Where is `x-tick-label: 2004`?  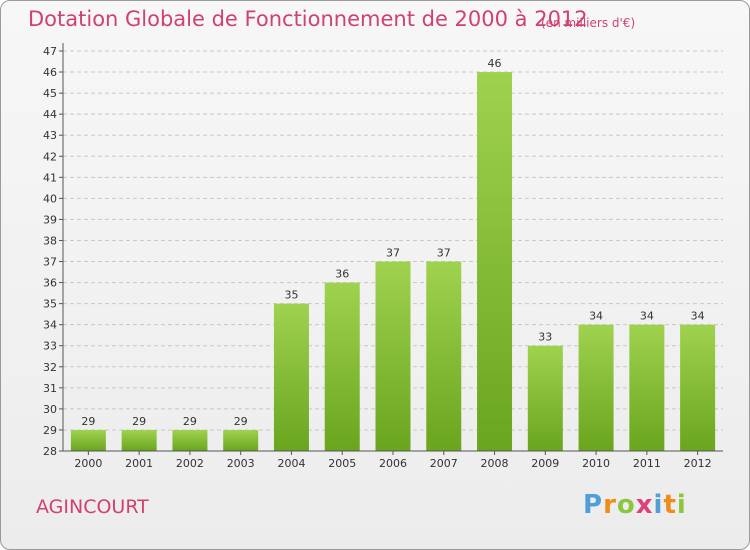
x-tick-label: 2004 is located at coordinates (291, 463).